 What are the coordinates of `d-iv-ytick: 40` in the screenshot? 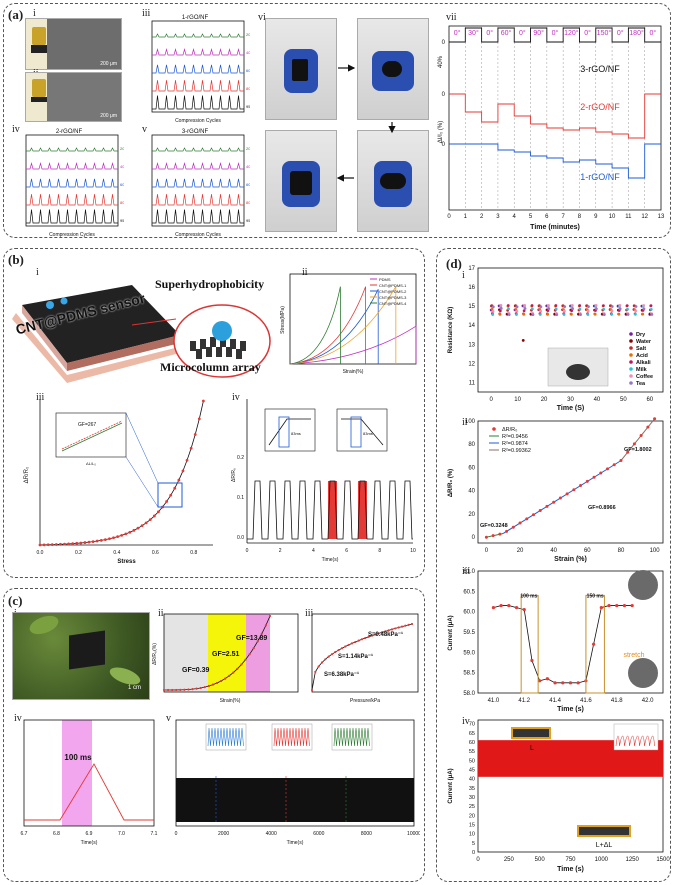 It's located at (472, 780).